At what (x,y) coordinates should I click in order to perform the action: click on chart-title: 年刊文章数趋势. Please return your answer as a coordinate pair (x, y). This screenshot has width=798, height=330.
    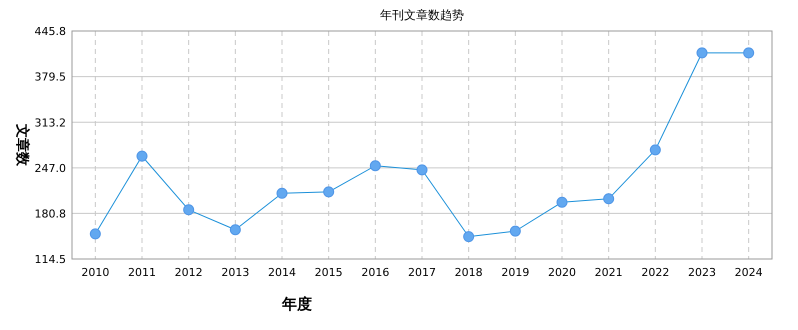
    Looking at the image, I should click on (422, 15).